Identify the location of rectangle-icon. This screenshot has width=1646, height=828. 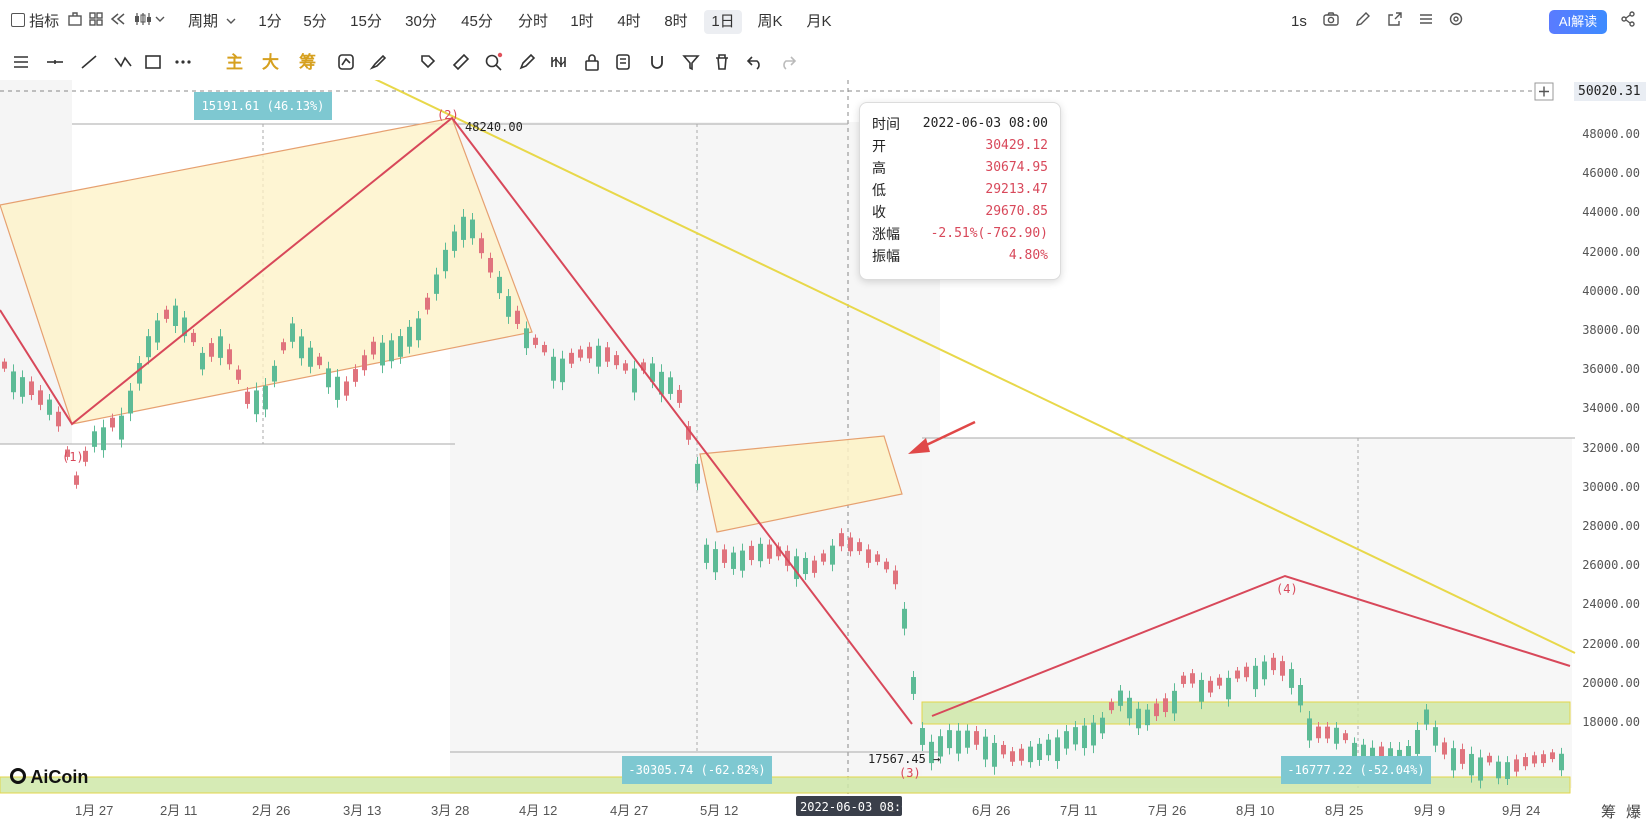
(153, 62).